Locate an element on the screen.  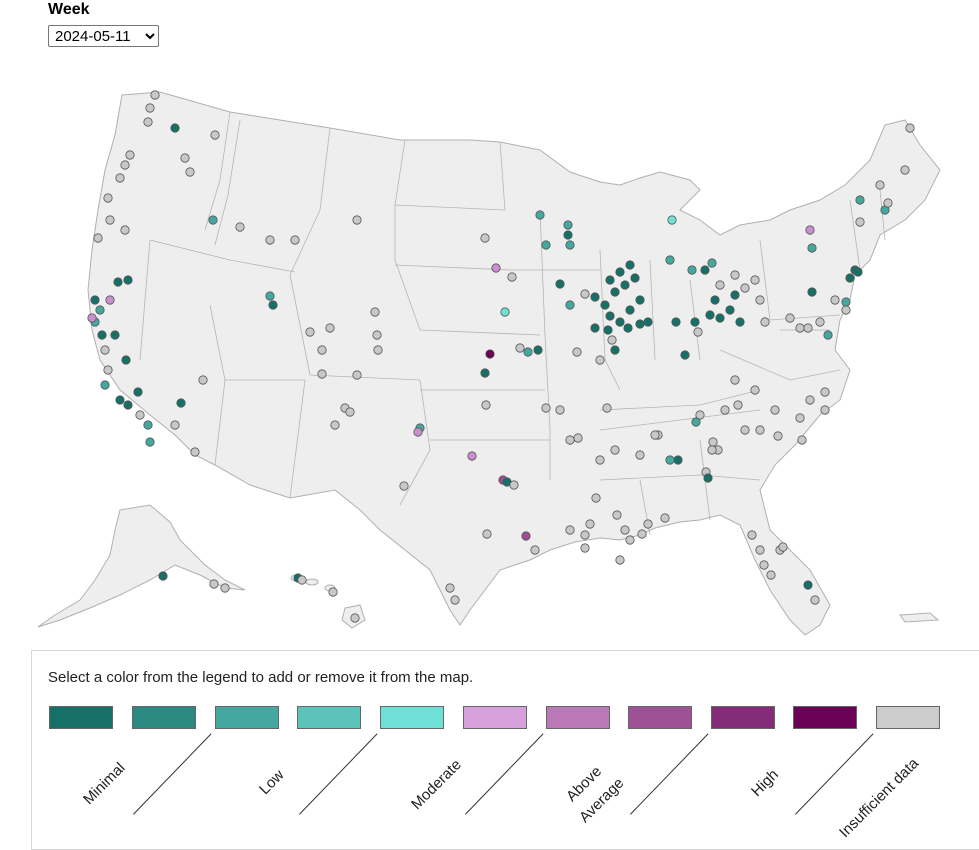
legend-swatch-low is located at coordinates (247, 717).